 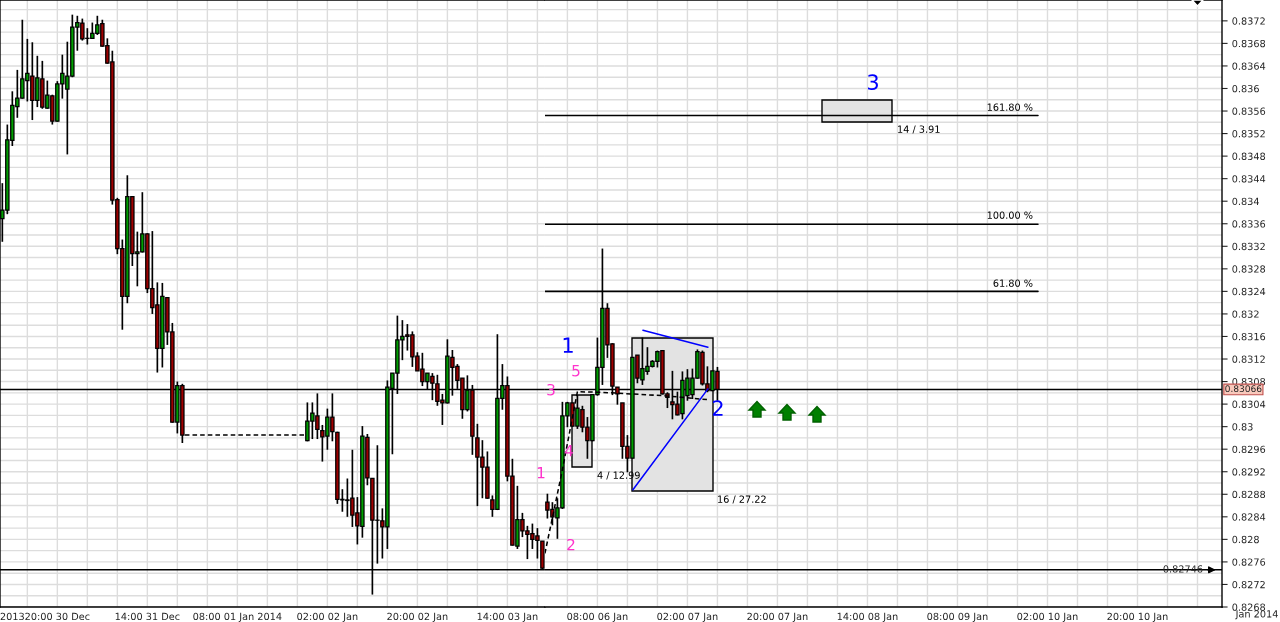 What do you see at coordinates (507, 617) in the screenshot?
I see `x-tick-label: 14:00 03 Jan` at bounding box center [507, 617].